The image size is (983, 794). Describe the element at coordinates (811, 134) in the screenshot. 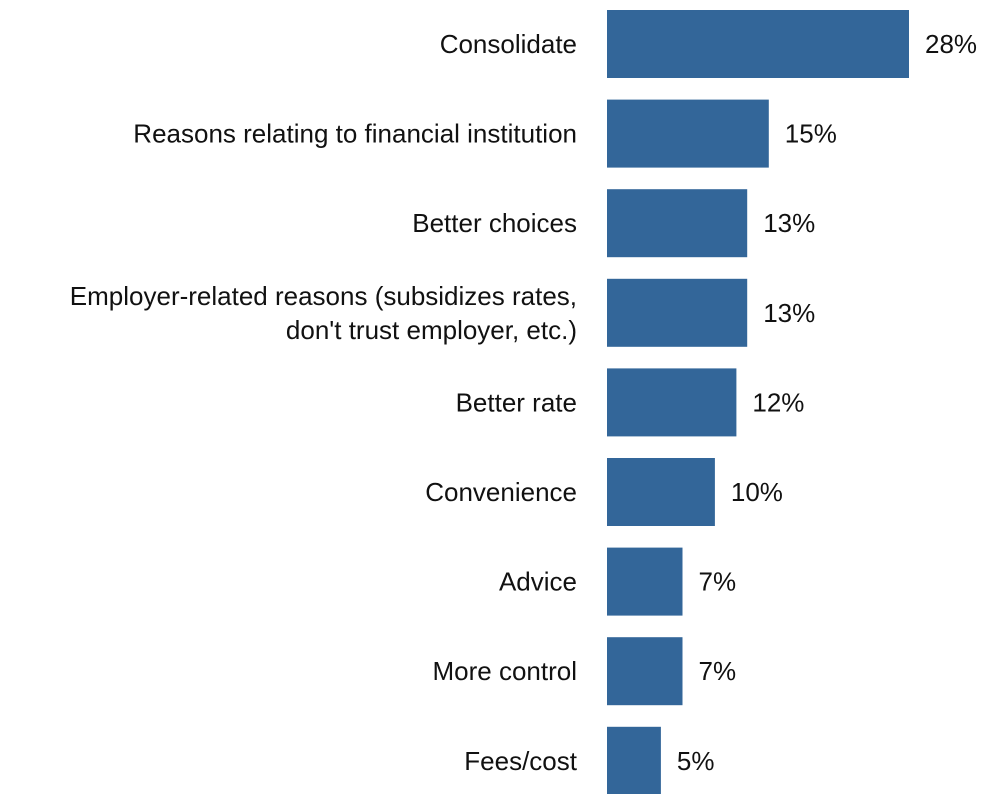

I see `value-label-1: 15%` at that location.